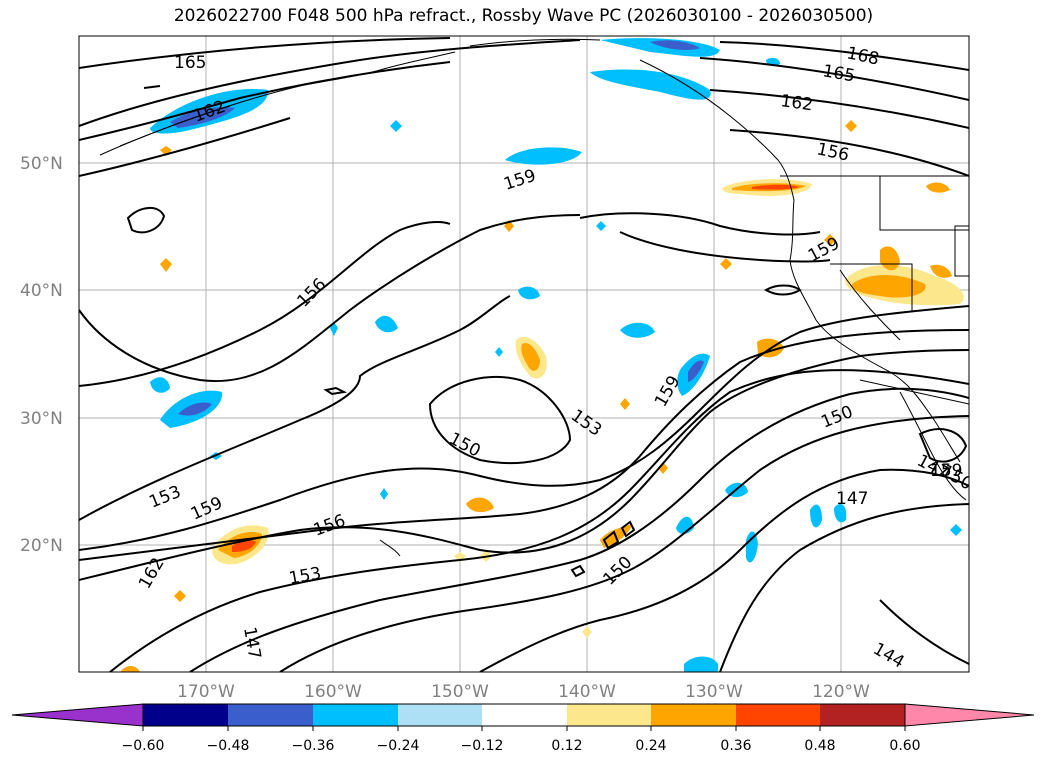  What do you see at coordinates (587, 692) in the screenshot?
I see `lon-label: 140°W` at bounding box center [587, 692].